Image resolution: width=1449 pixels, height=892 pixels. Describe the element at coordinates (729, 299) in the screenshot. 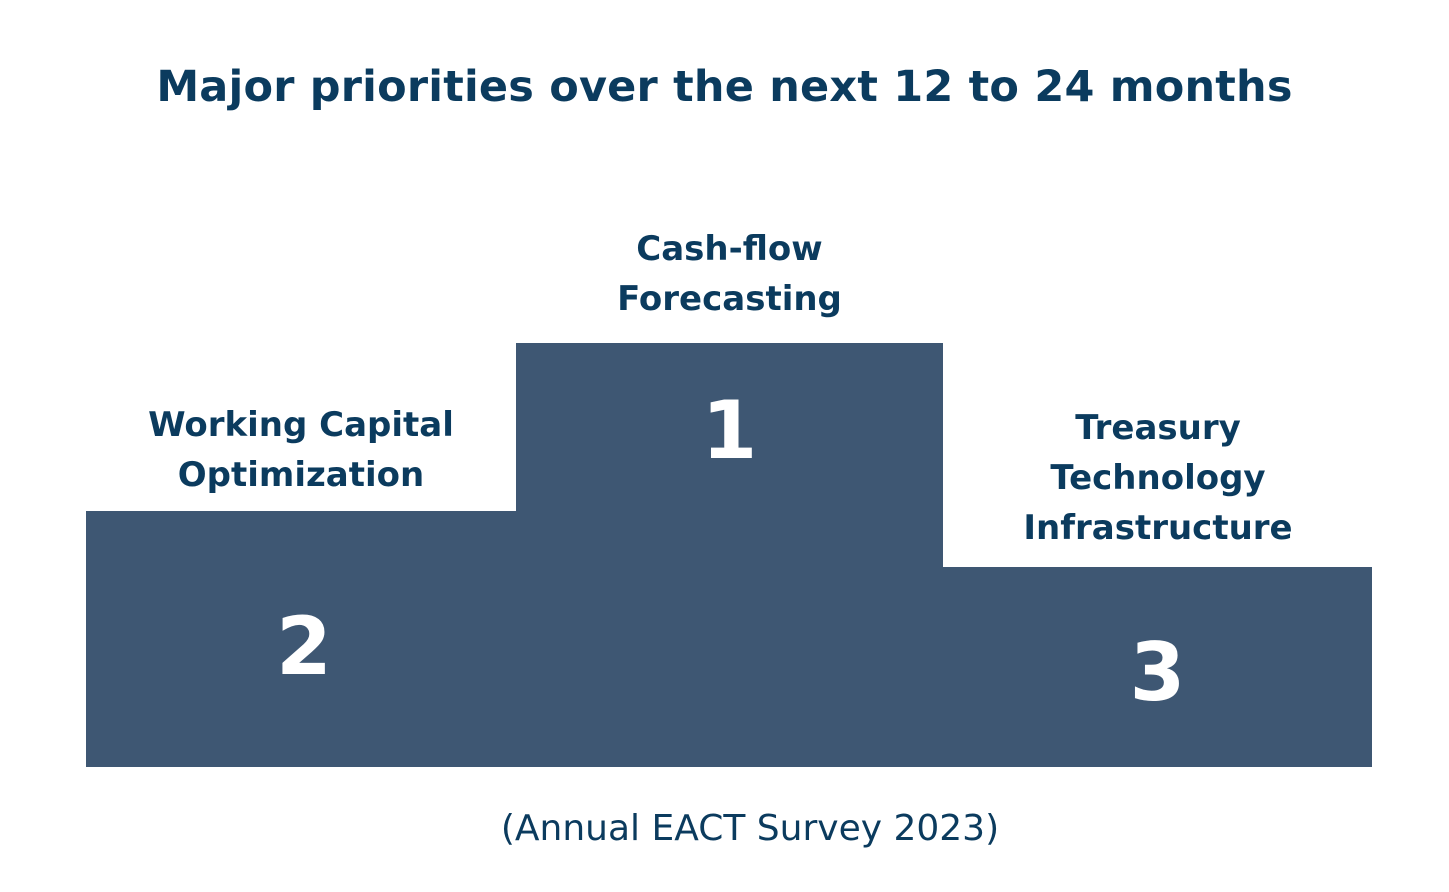

I see `podium-label-line: Forecasting` at that location.